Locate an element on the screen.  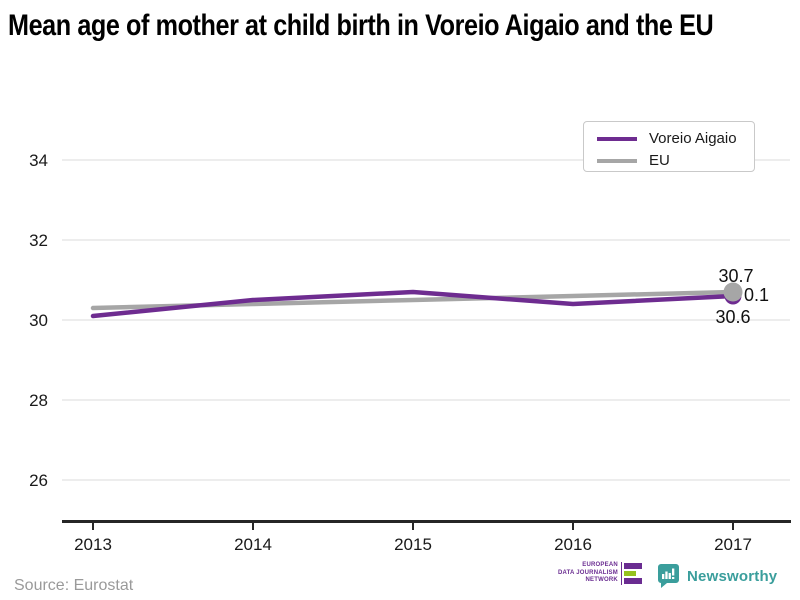
chart-legend: Voreio Aigaio EU is located at coordinates (669, 146).